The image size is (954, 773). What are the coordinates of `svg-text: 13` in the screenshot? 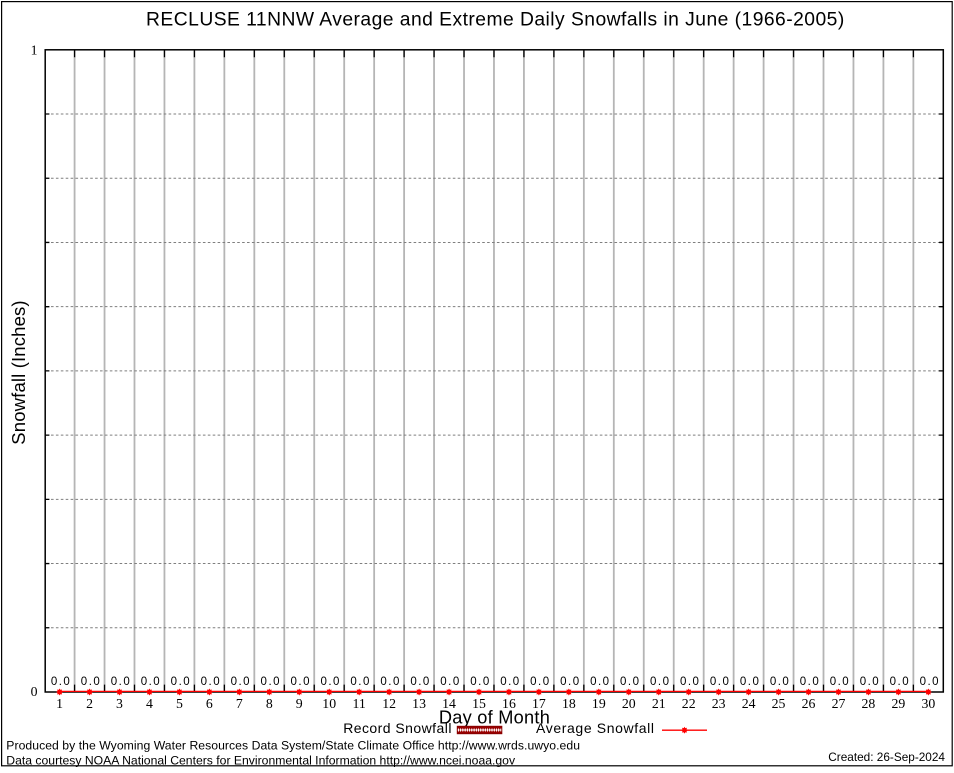 It's located at (419, 703).